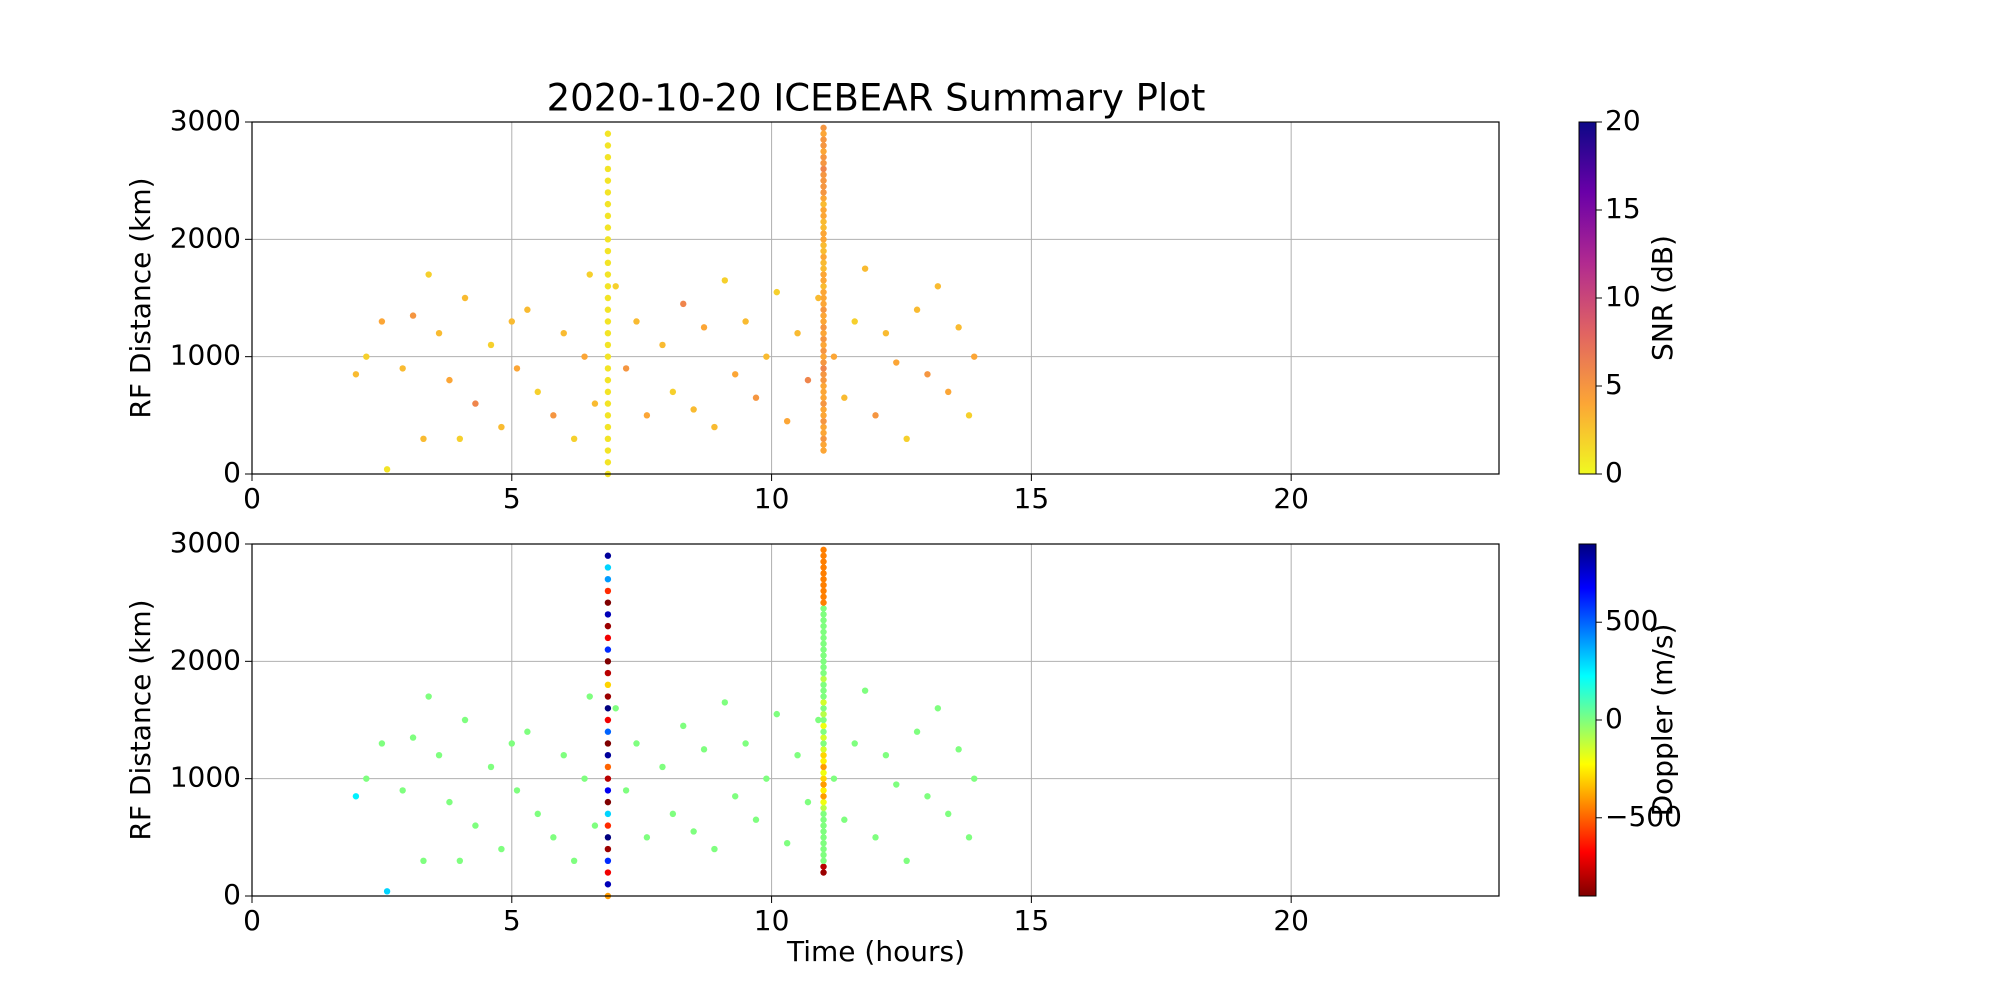  I want to click on y-tick-label: 3000, so click(205, 120).